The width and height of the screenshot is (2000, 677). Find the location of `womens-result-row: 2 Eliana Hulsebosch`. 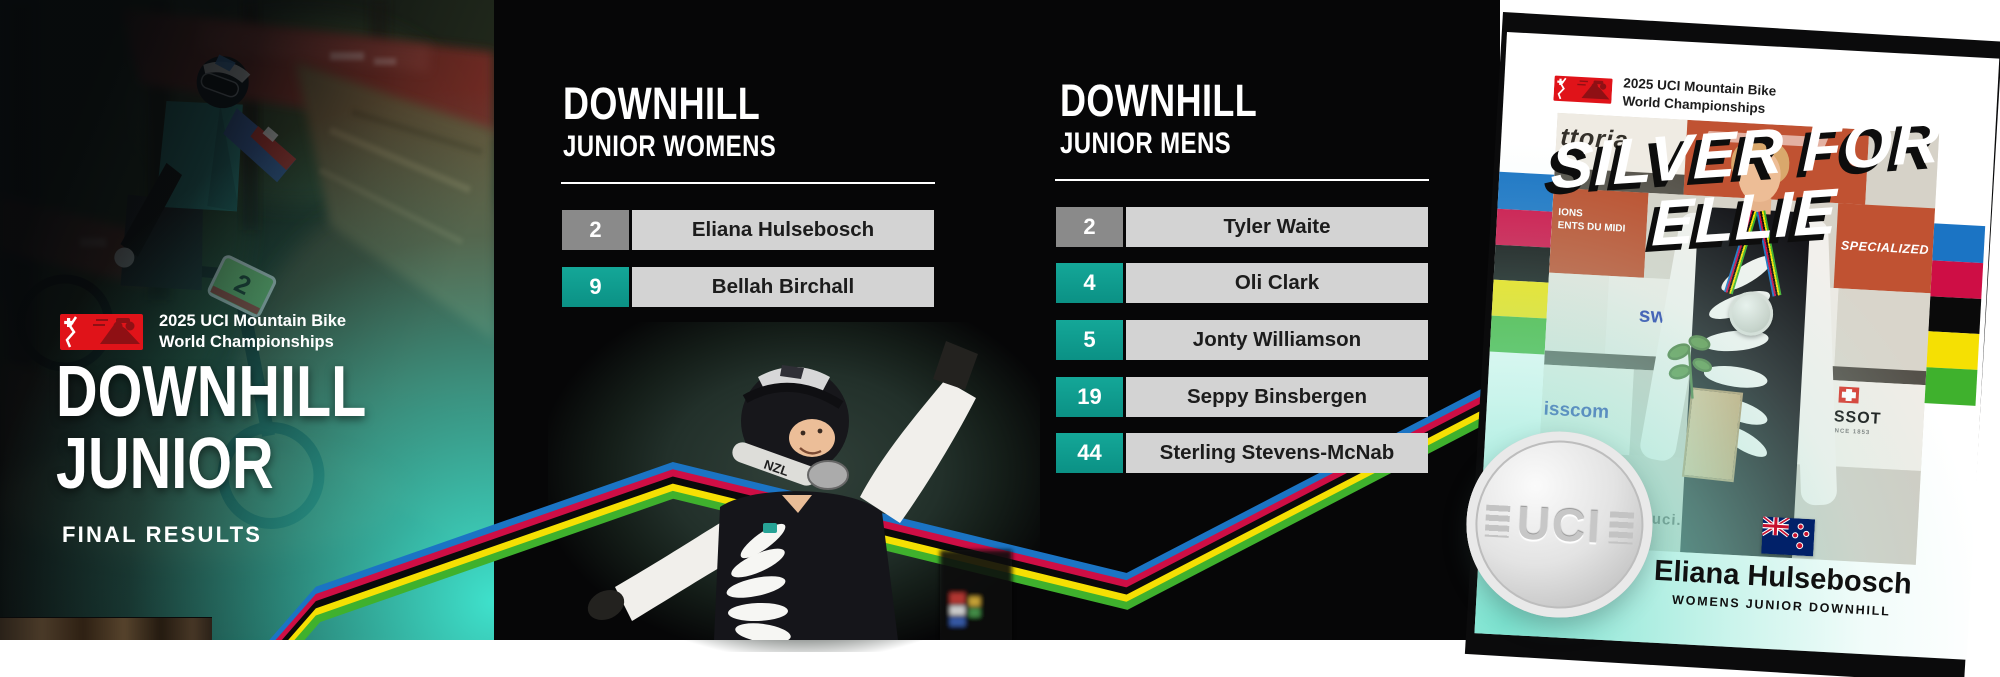

womens-result-row: 2 Eliana Hulsebosch is located at coordinates (748, 230).